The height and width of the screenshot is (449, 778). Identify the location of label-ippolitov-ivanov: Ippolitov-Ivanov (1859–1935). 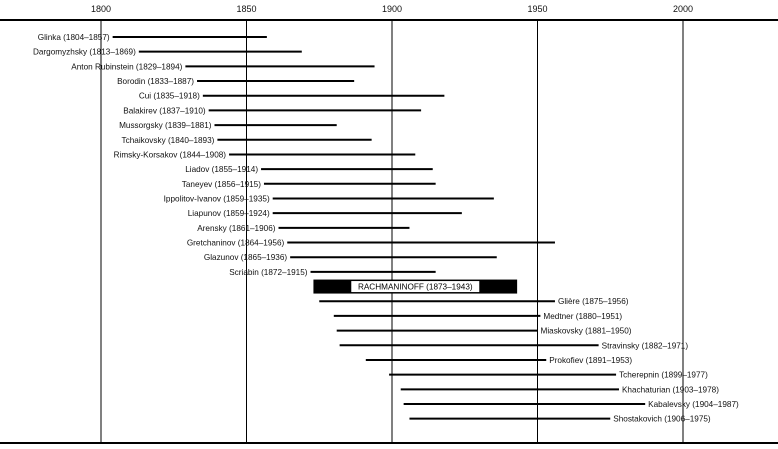
(217, 198).